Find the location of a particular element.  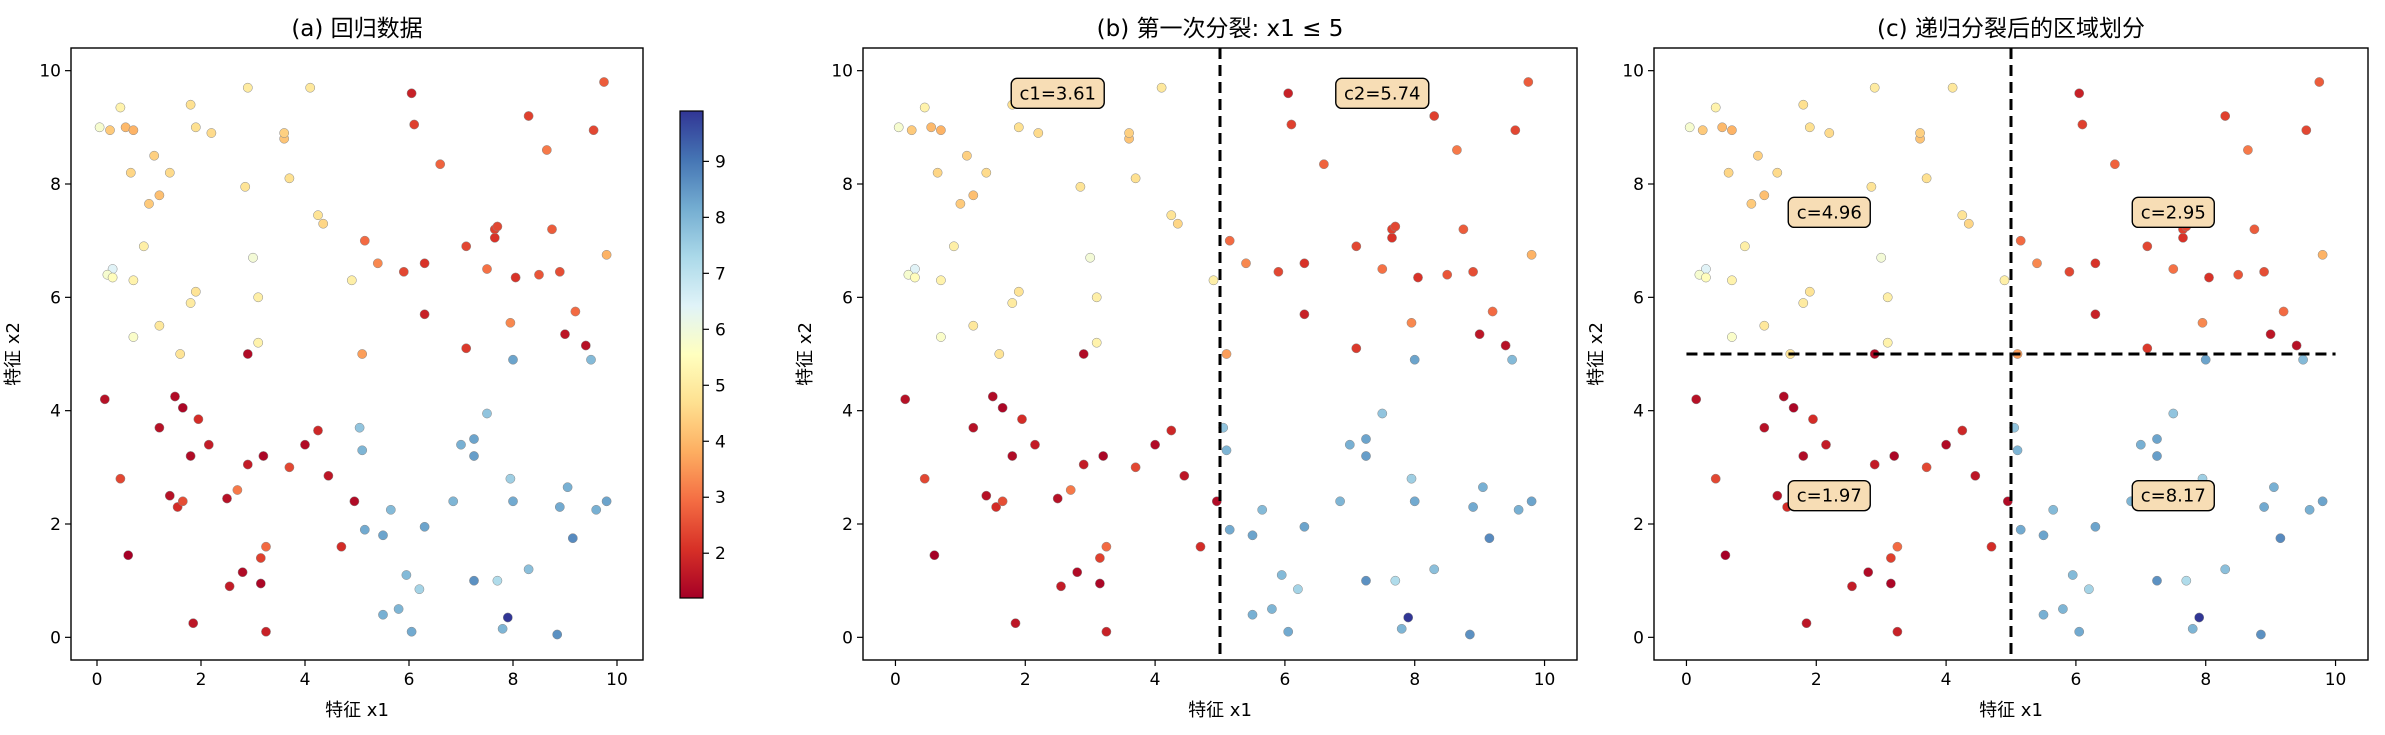

panel-b-x-tick-label-2: 4 is located at coordinates (1155, 680).